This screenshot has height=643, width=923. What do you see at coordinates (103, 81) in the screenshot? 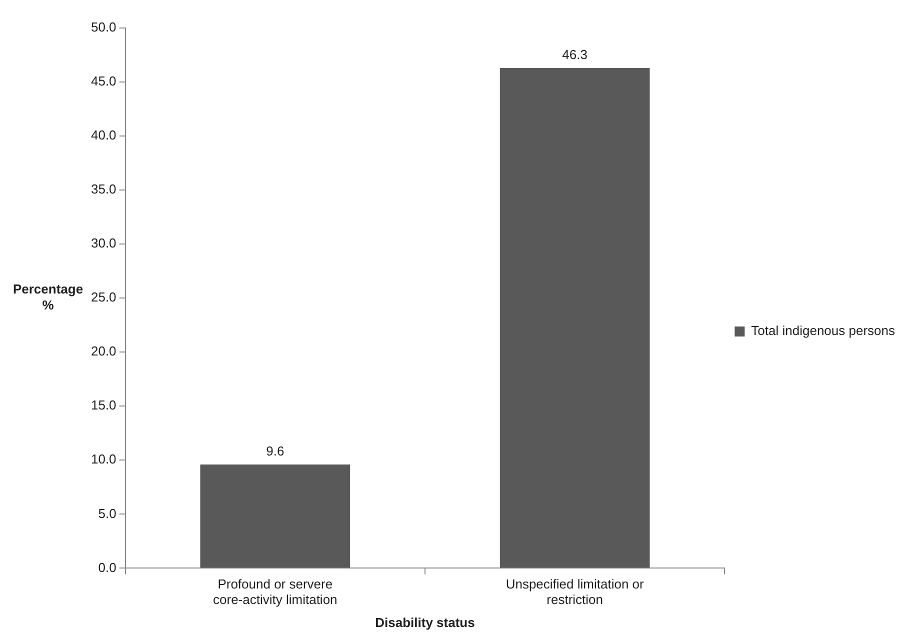
I see `y-tick-label: 45.0` at bounding box center [103, 81].